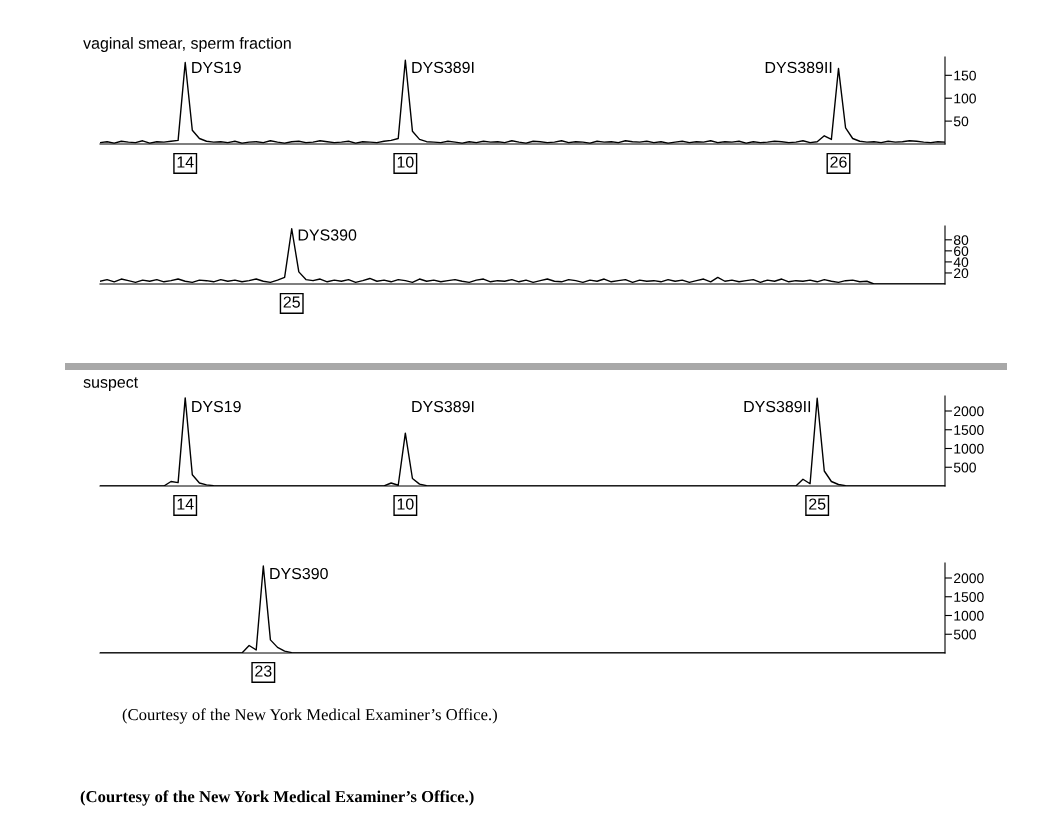 The image size is (1062, 821). Describe the element at coordinates (965, 75) in the screenshot. I see `y-tick-label: 150` at that location.